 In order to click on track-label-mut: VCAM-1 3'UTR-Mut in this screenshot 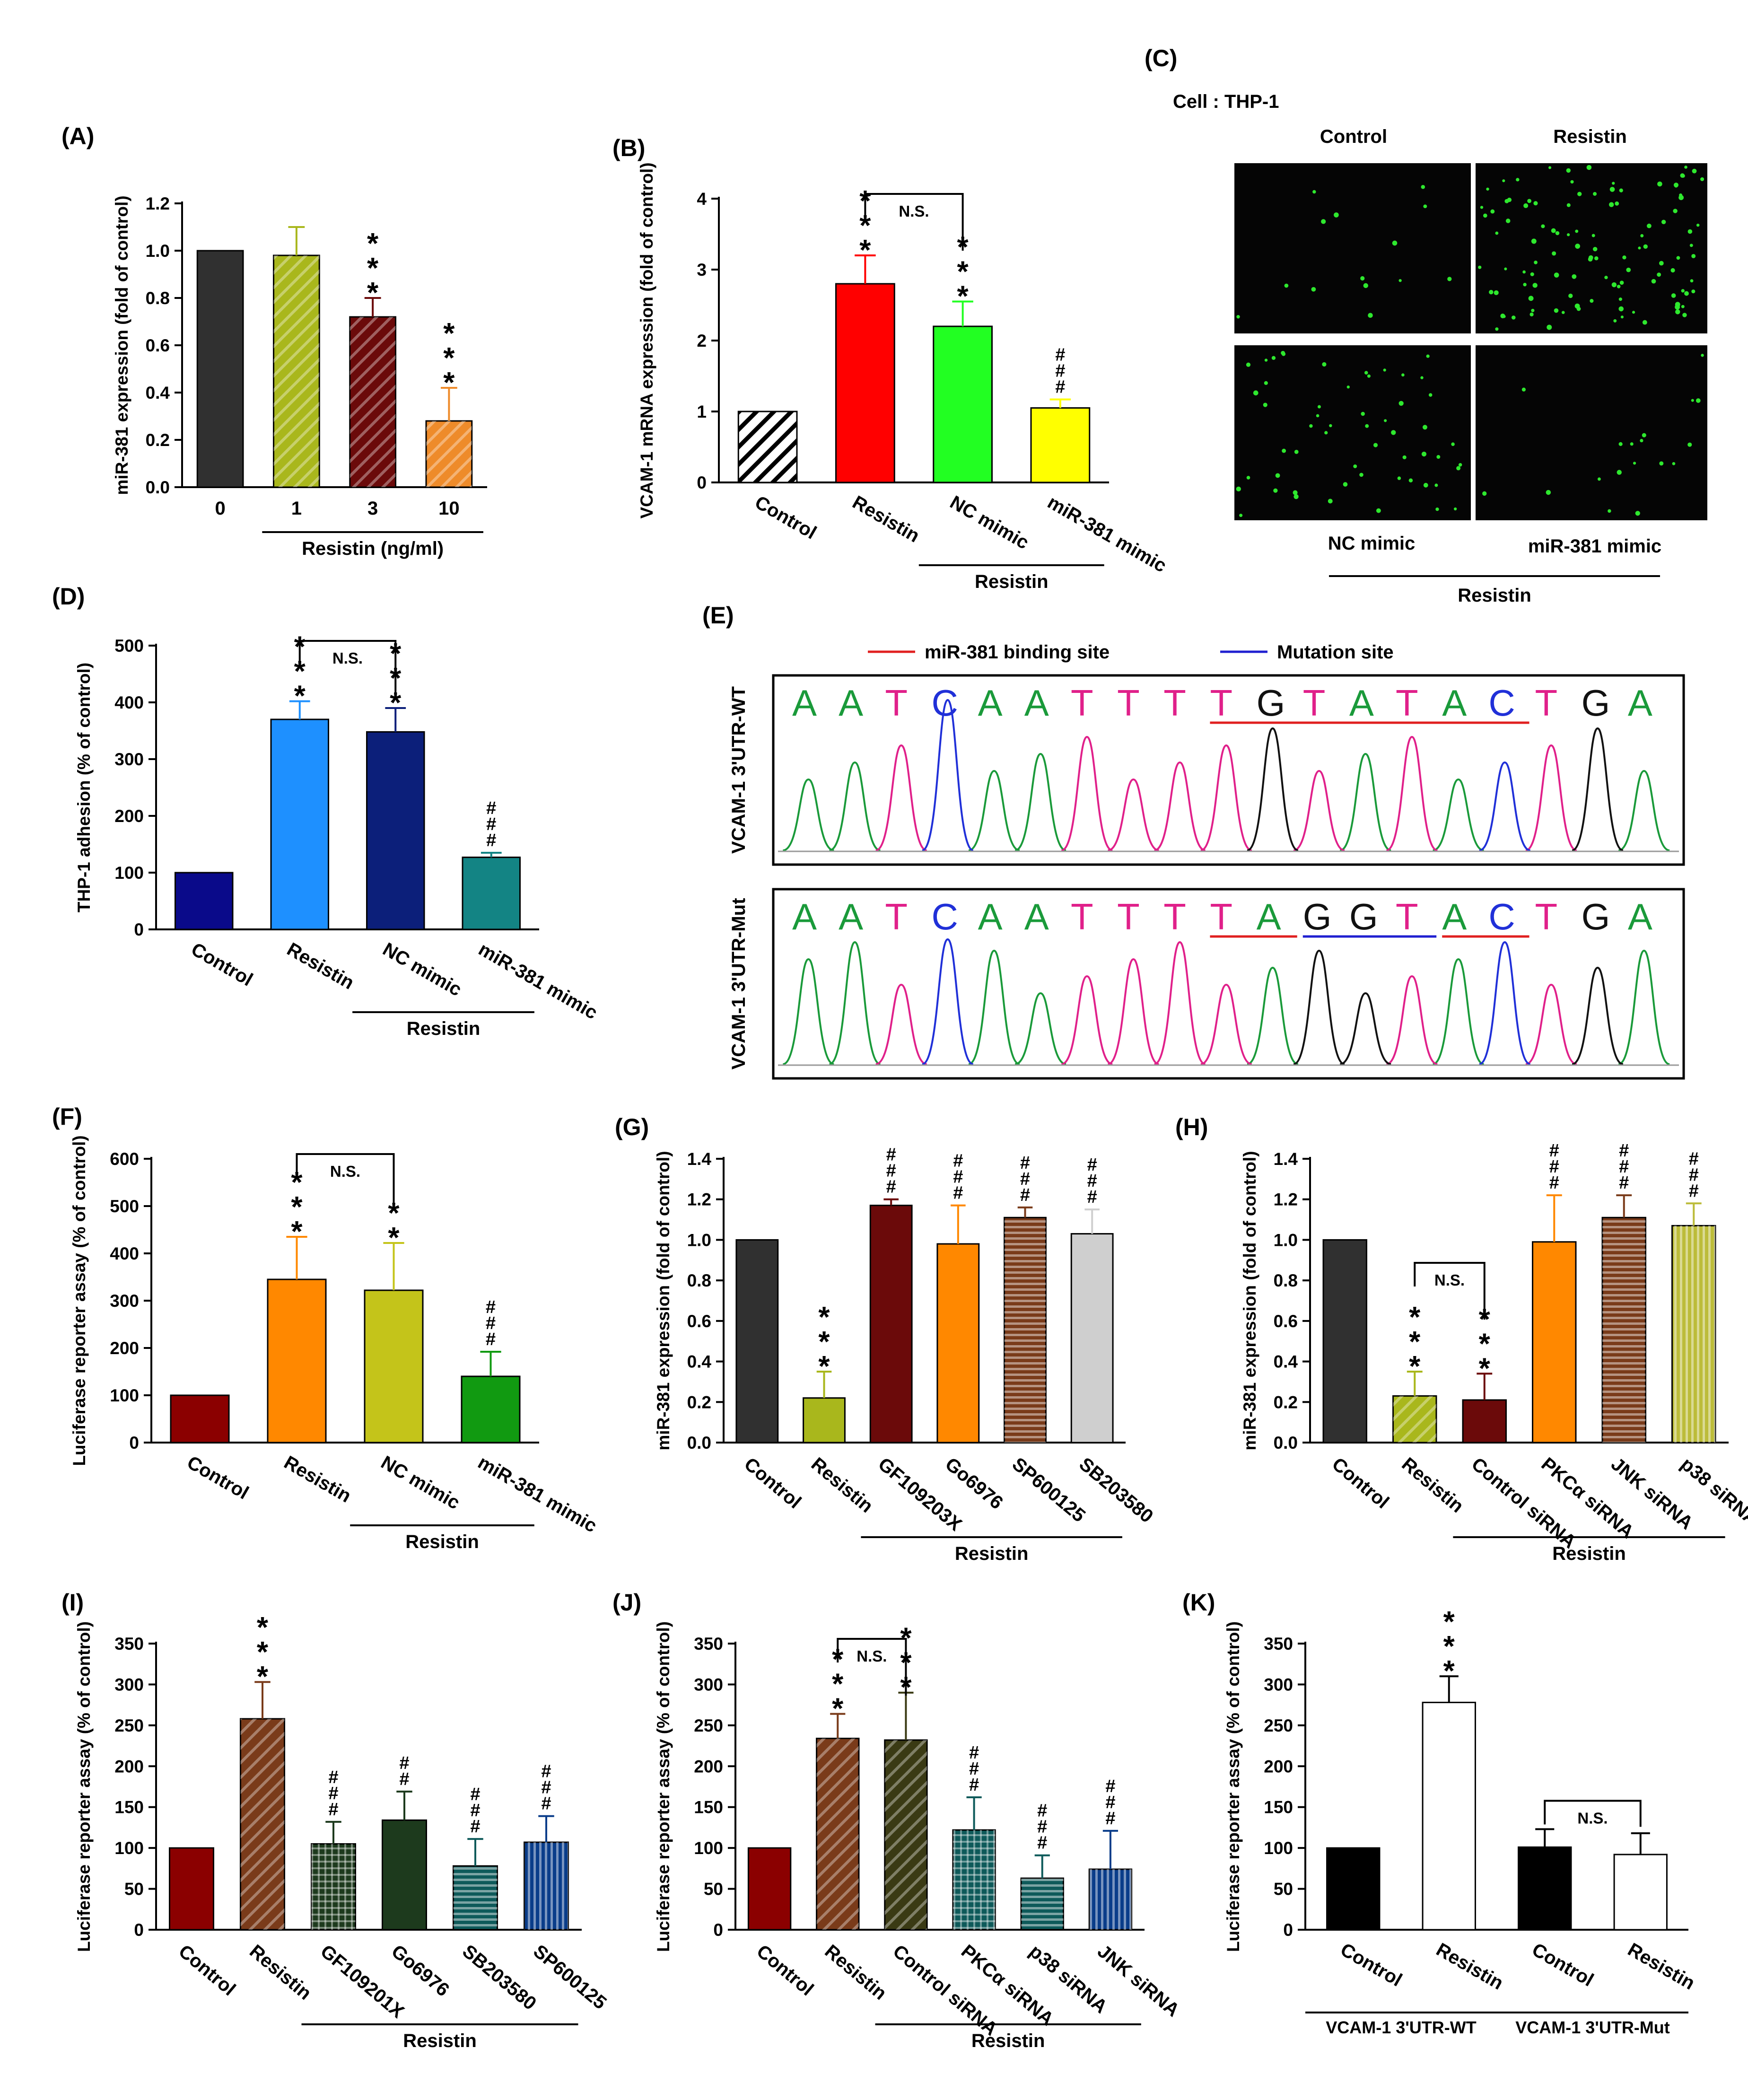, I will do `click(738, 984)`.